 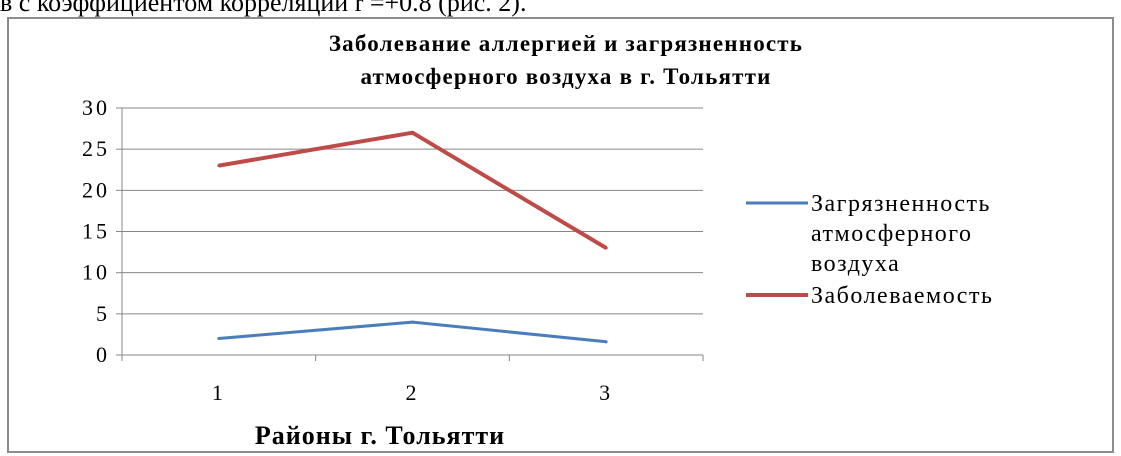 I want to click on legend-label-1: воздуха, so click(x=855, y=264).